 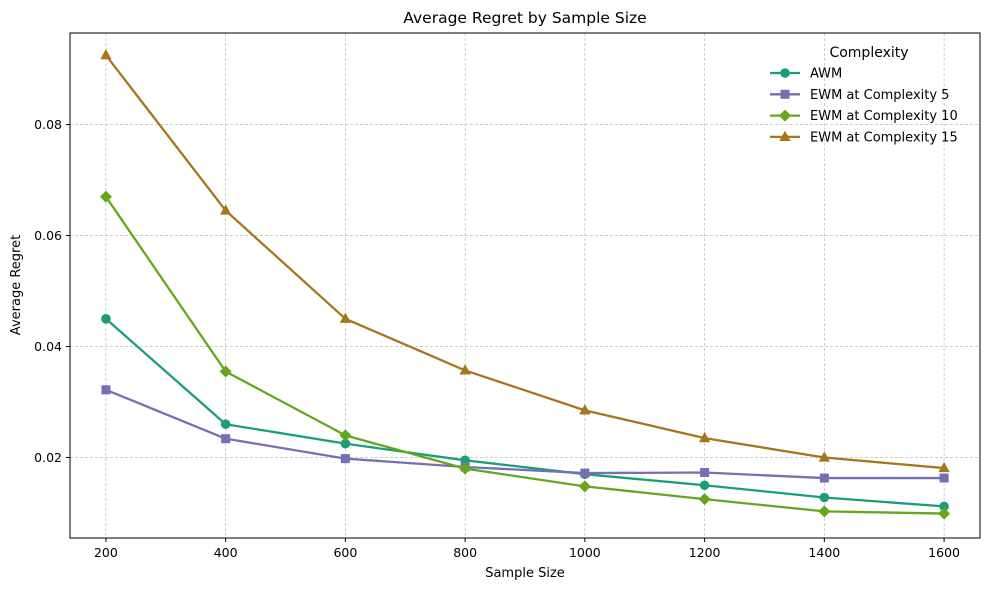 What do you see at coordinates (48, 124) in the screenshot?
I see `y-tick-label: 0.08` at bounding box center [48, 124].